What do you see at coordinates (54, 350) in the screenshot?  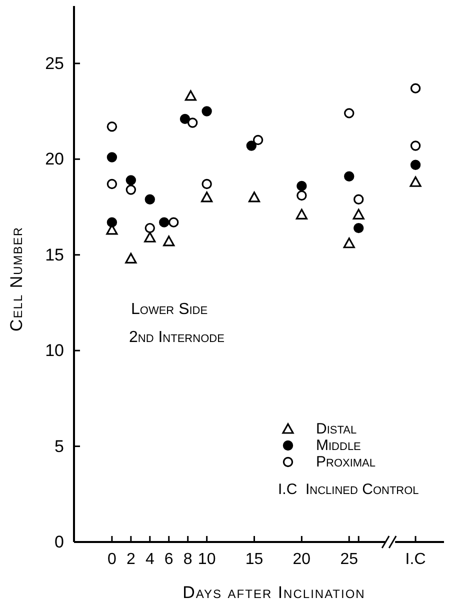 I see `y-tick-label: 10` at bounding box center [54, 350].